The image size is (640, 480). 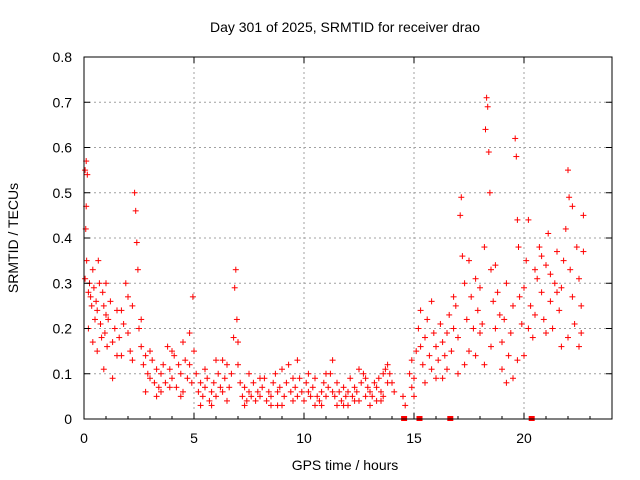 I want to click on y-tick-label: 0.7, so click(x=63, y=102).